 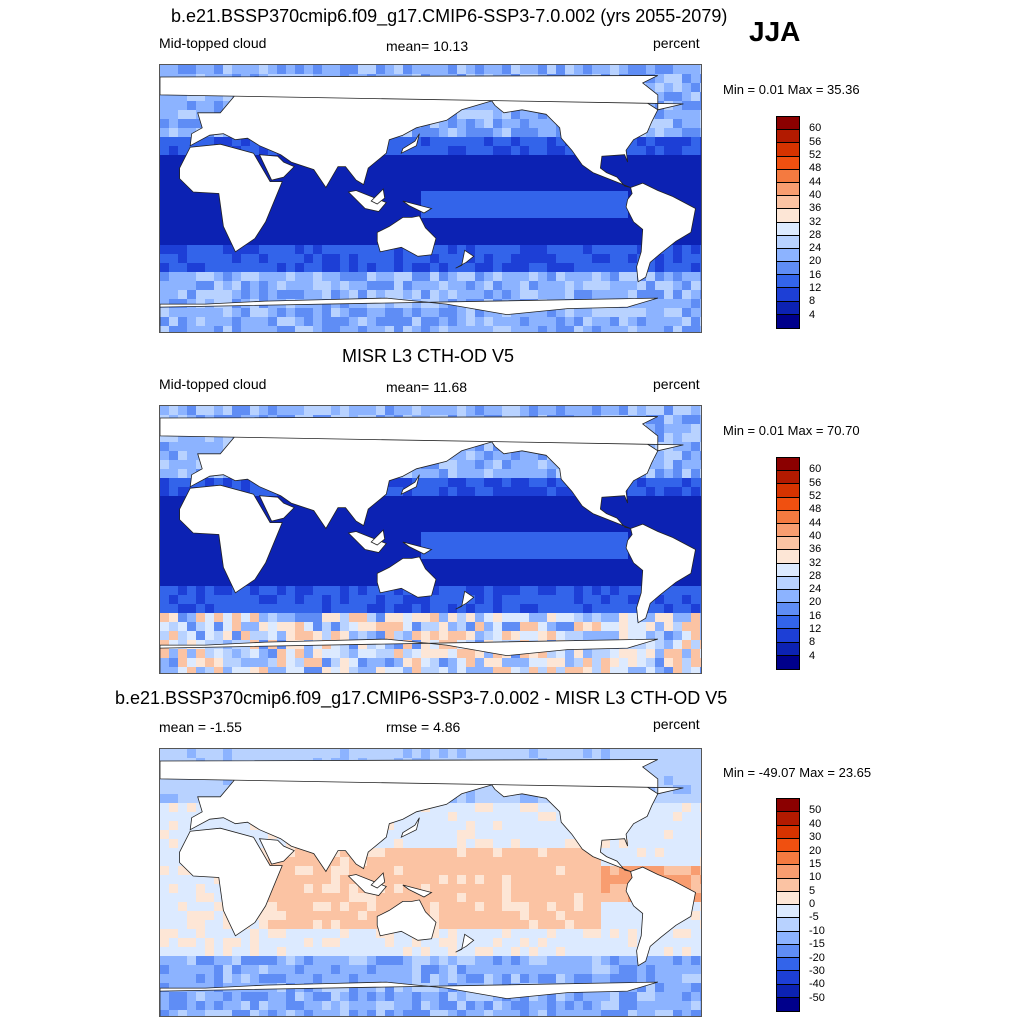 I want to click on season-label: JJA, so click(x=775, y=31).